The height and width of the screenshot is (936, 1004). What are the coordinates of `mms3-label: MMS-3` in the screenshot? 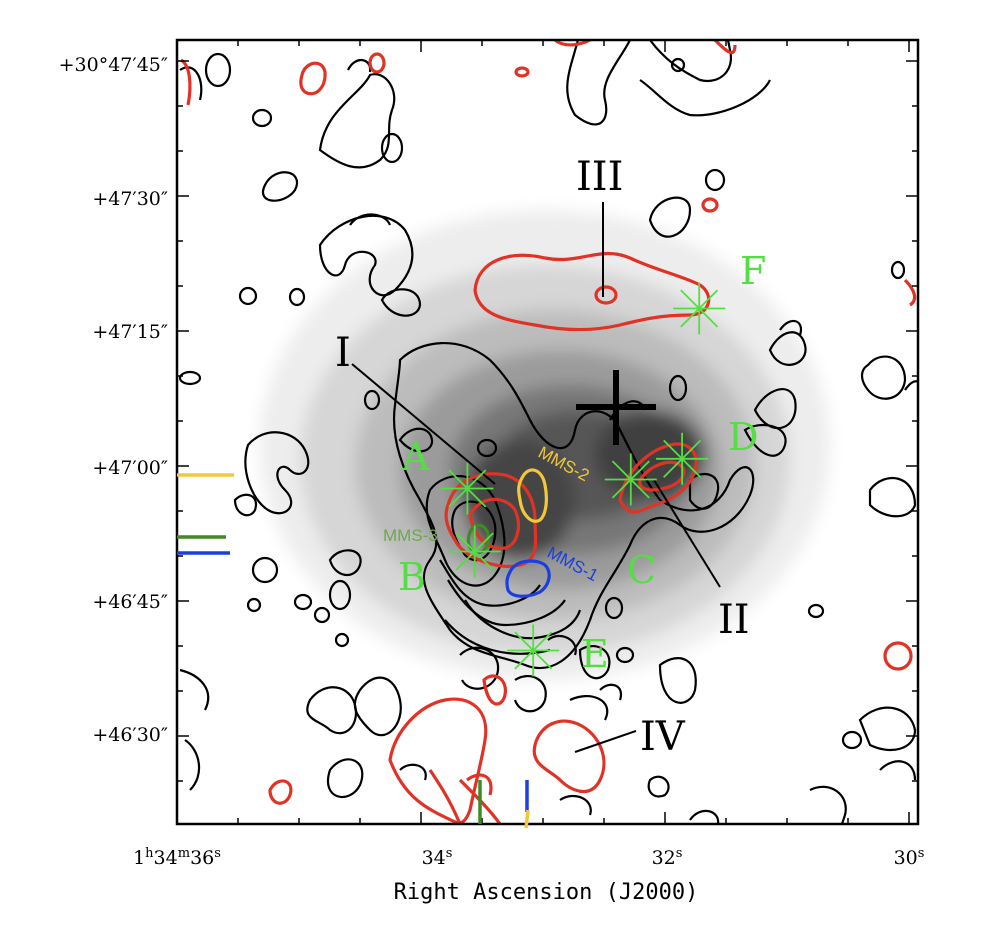 It's located at (410, 535).